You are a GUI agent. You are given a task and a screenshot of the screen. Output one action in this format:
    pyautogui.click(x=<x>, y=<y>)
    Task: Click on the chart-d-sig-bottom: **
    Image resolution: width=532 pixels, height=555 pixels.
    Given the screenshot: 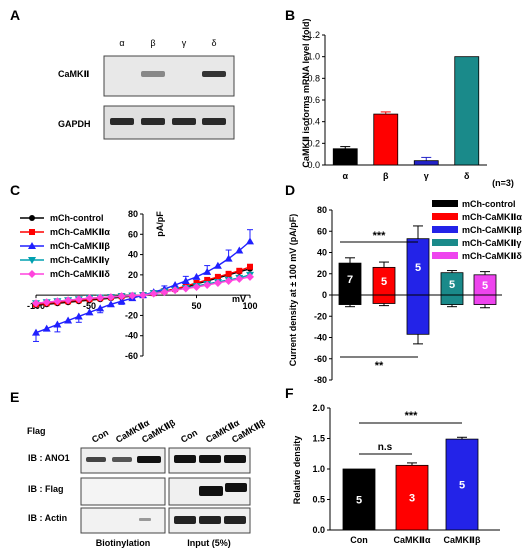 What is the action you would take?
    pyautogui.click(x=379, y=366)
    